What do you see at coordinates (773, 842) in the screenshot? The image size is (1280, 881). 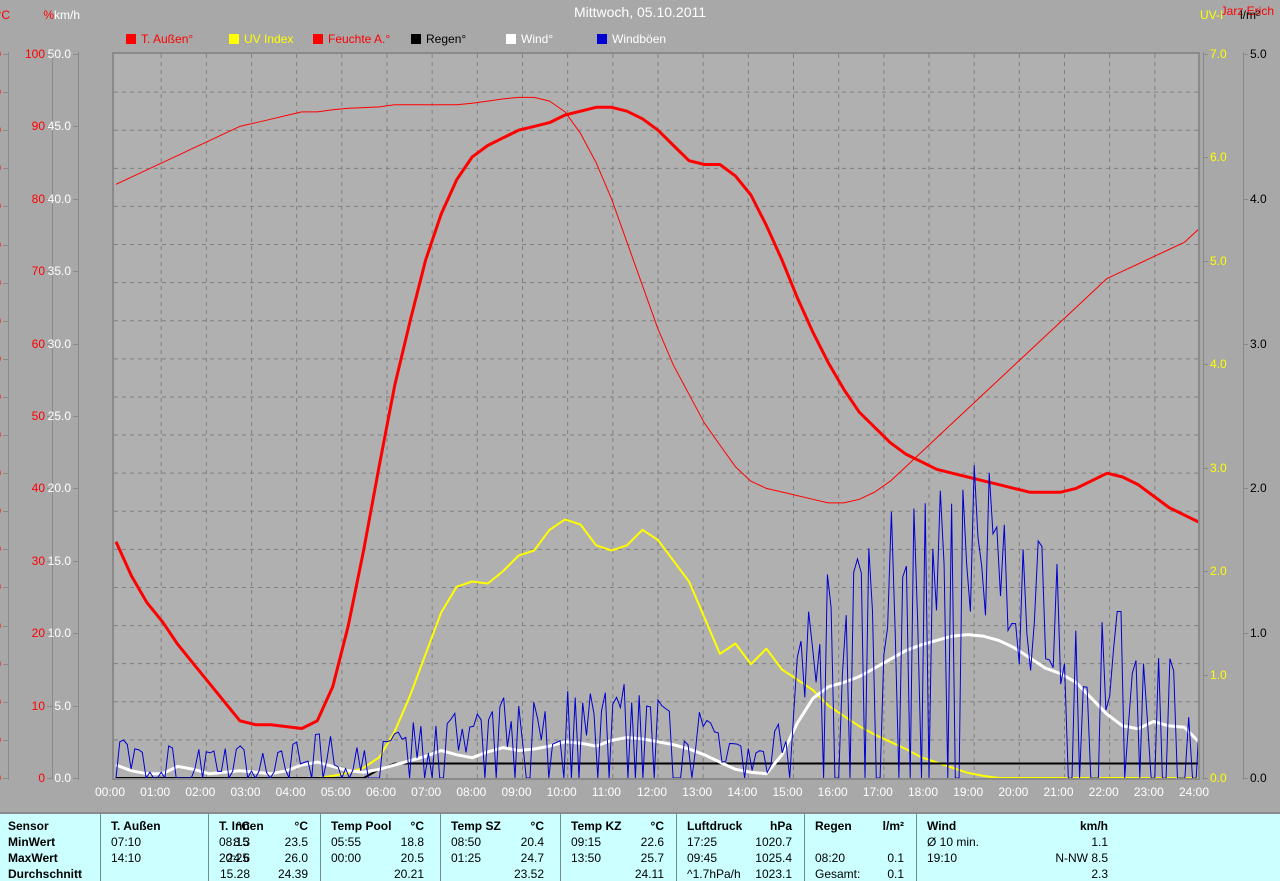 I see `table-cell: 1020.7` at bounding box center [773, 842].